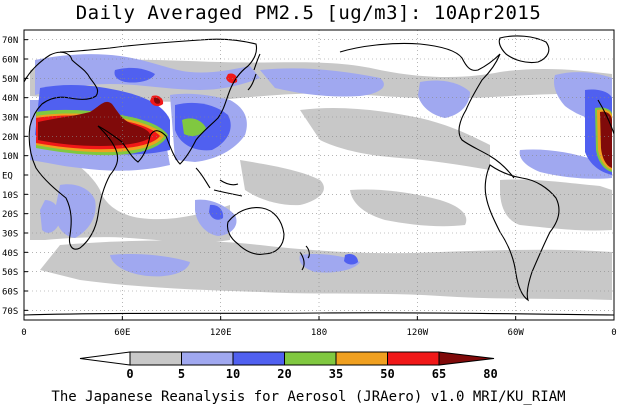 The image size is (617, 410). What do you see at coordinates (10, 235) in the screenshot?
I see `lat-label: 30S` at bounding box center [10, 235].